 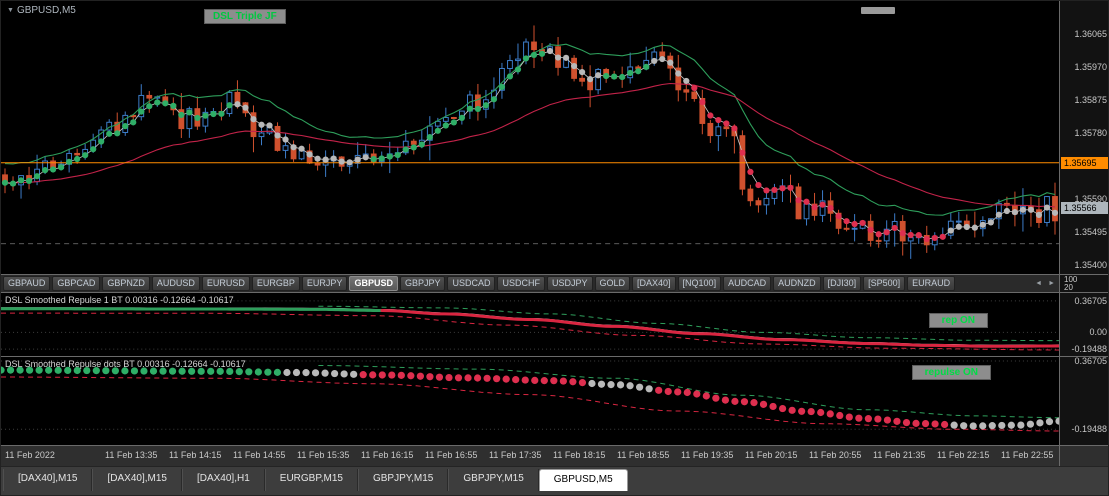 I want to click on symbol-tab-gbpjpy: GBPJPY, so click(x=422, y=283).